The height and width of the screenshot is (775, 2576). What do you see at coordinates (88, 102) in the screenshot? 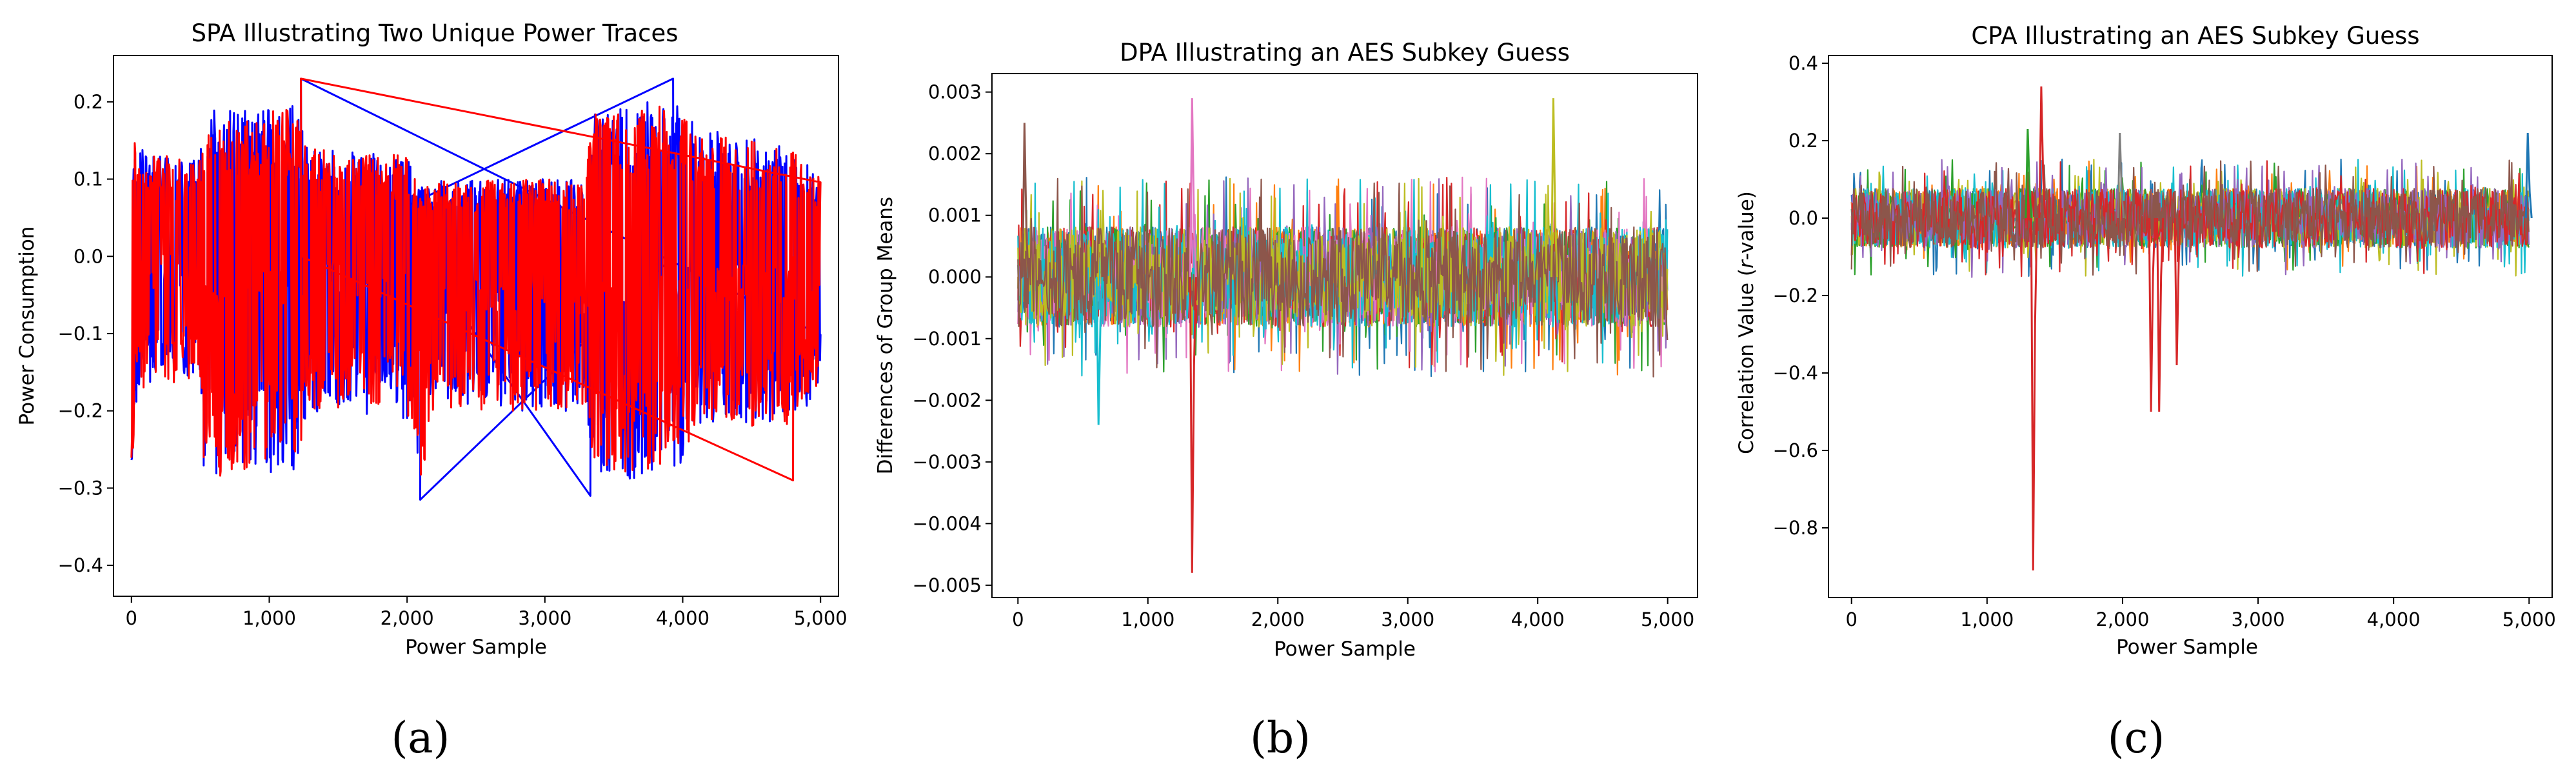
I see `spa-ytick-label: 0.2` at bounding box center [88, 102].